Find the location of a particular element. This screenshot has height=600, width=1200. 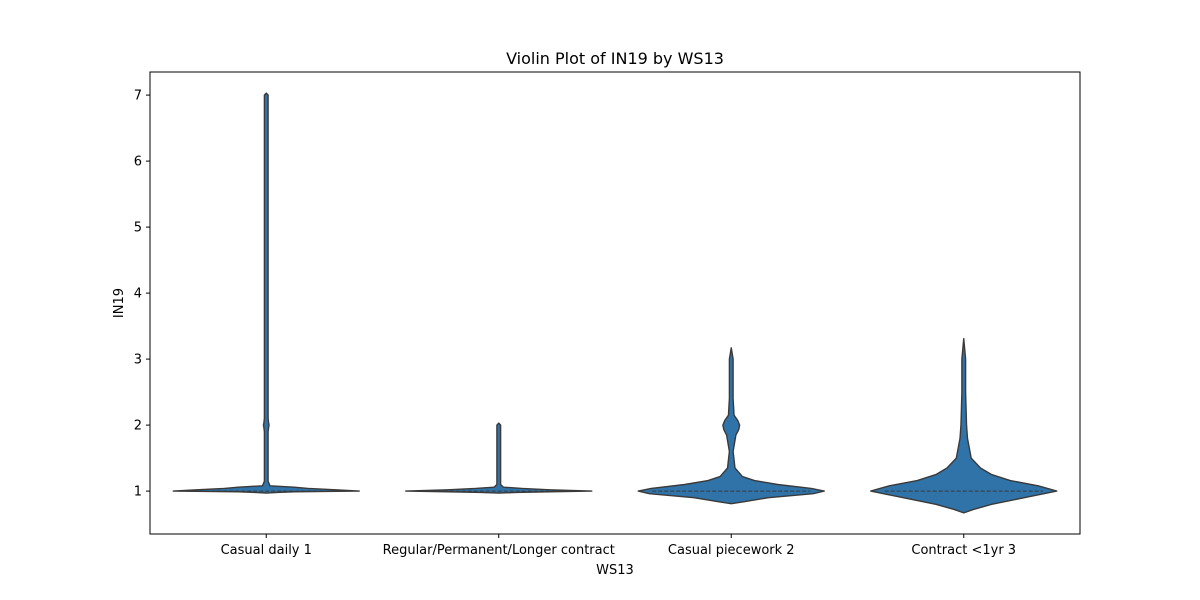

y-tick-label: 6 is located at coordinates (138, 162).